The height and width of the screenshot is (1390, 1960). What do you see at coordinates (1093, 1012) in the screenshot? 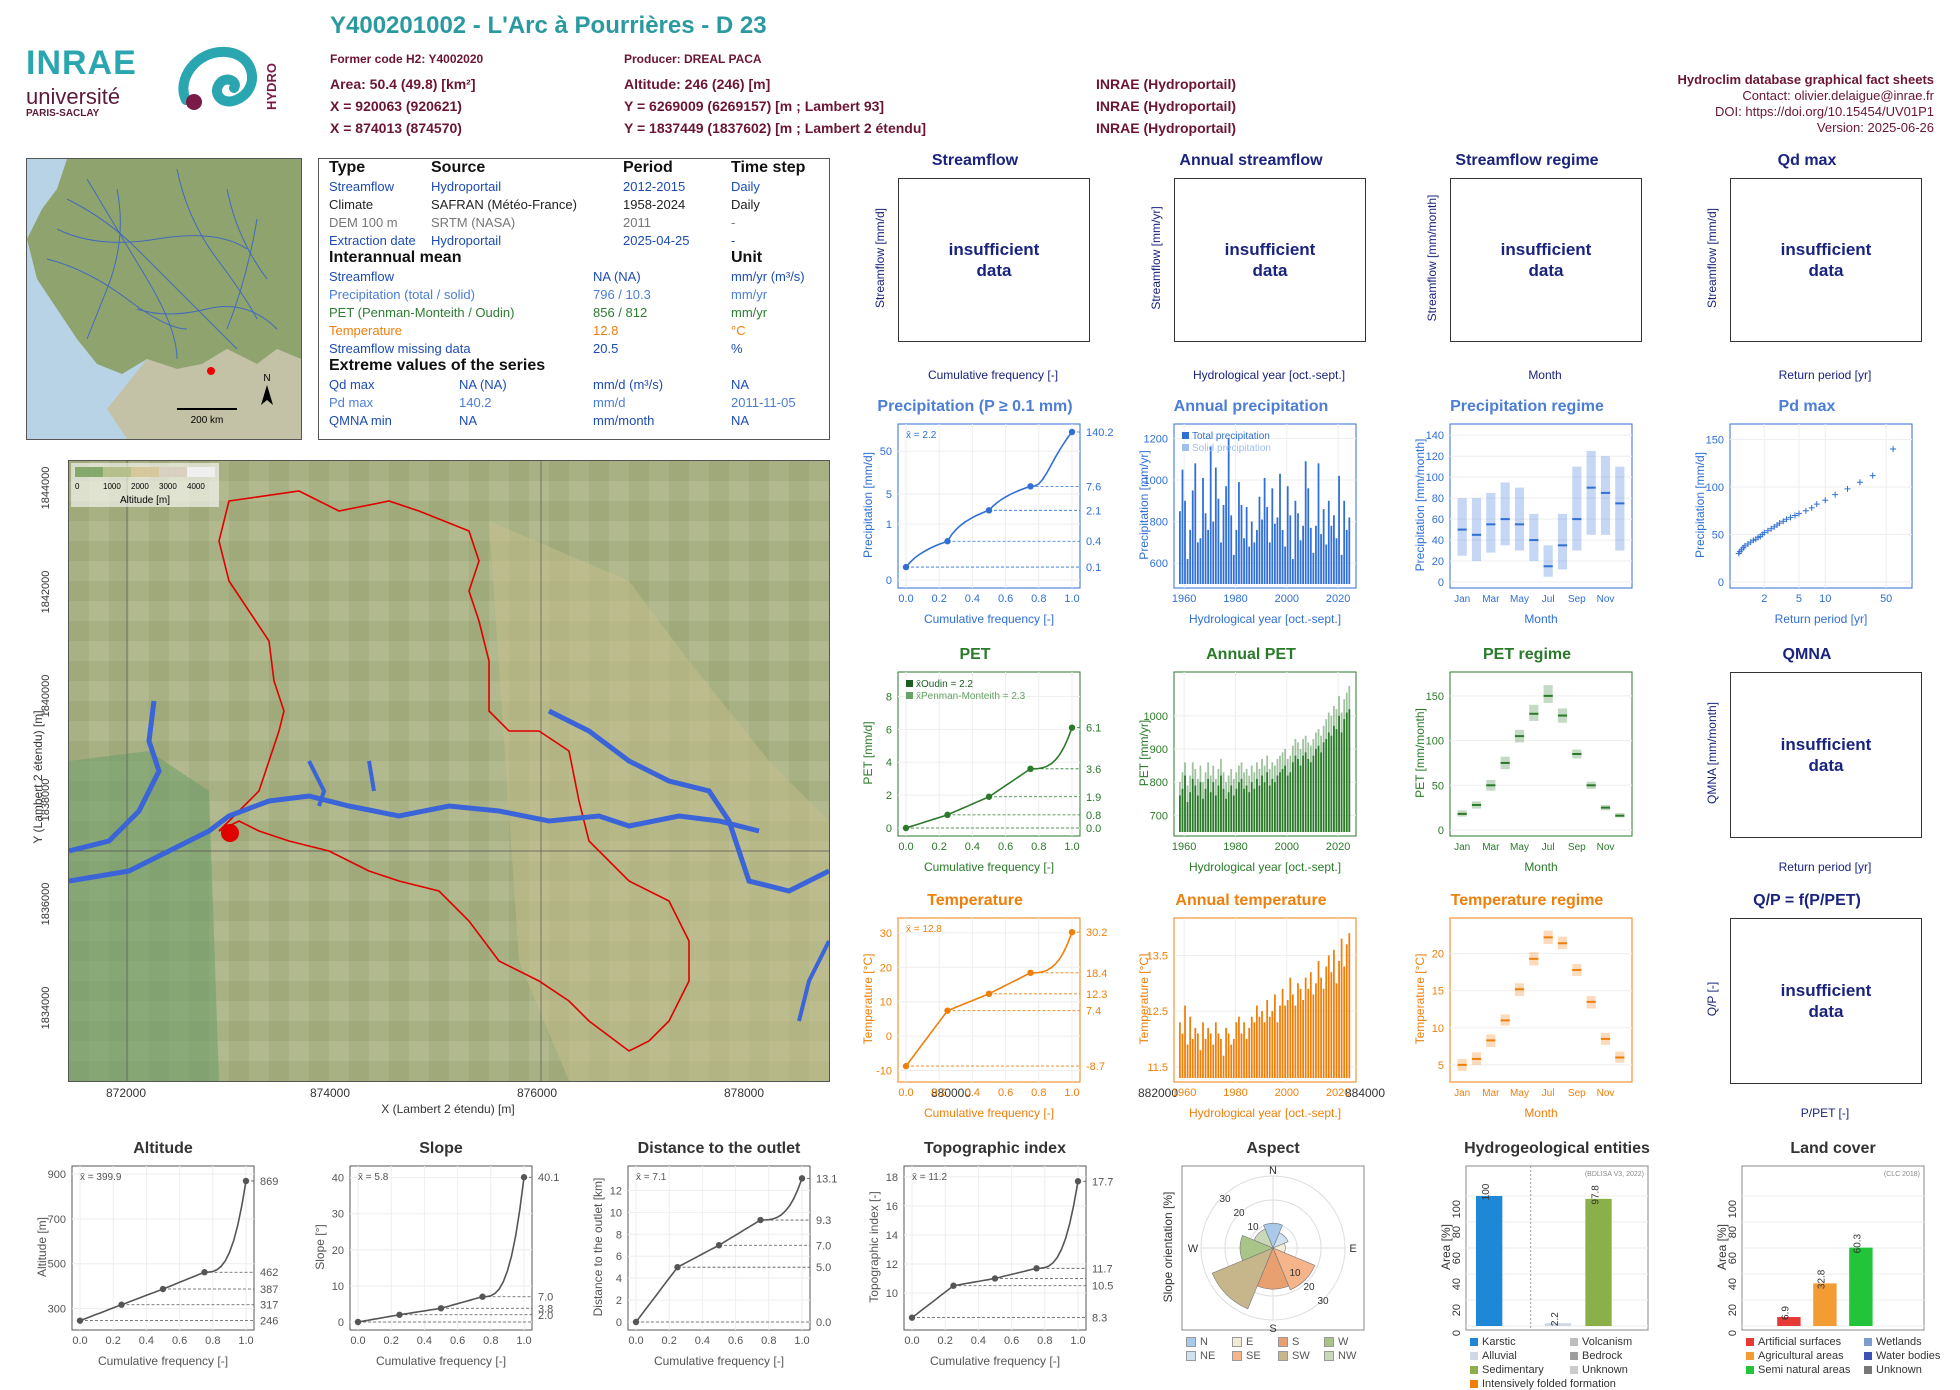
I see `tick-label: 7.4` at bounding box center [1093, 1012].